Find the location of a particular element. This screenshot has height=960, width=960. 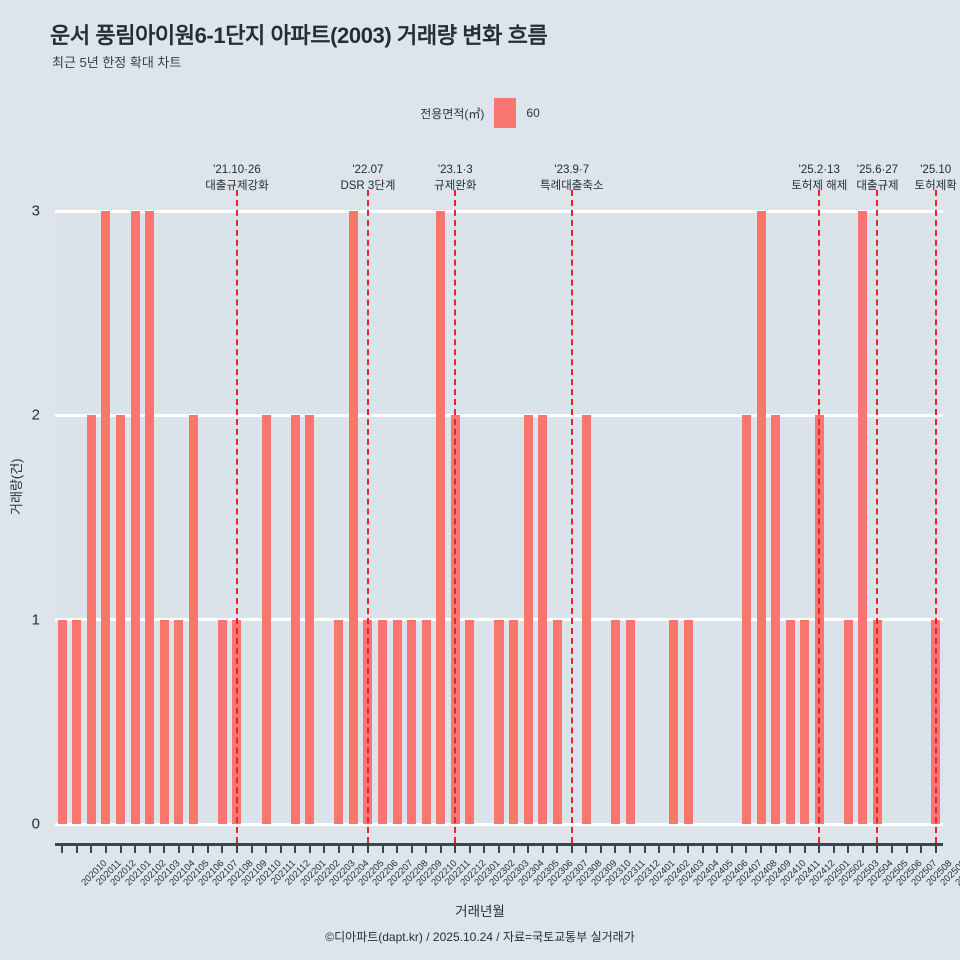

page-subtitle: 최근 5년 한정 확대 차트 is located at coordinates (117, 62).